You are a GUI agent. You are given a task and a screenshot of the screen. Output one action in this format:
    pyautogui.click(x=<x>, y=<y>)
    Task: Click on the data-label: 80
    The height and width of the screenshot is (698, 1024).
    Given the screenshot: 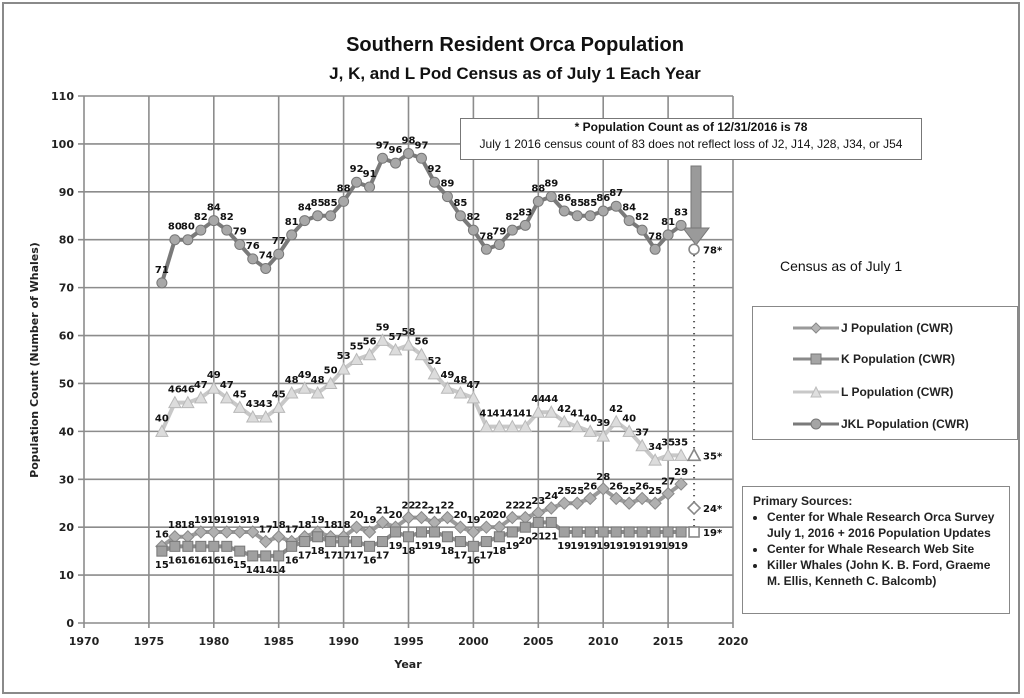 What is the action you would take?
    pyautogui.click(x=175, y=227)
    